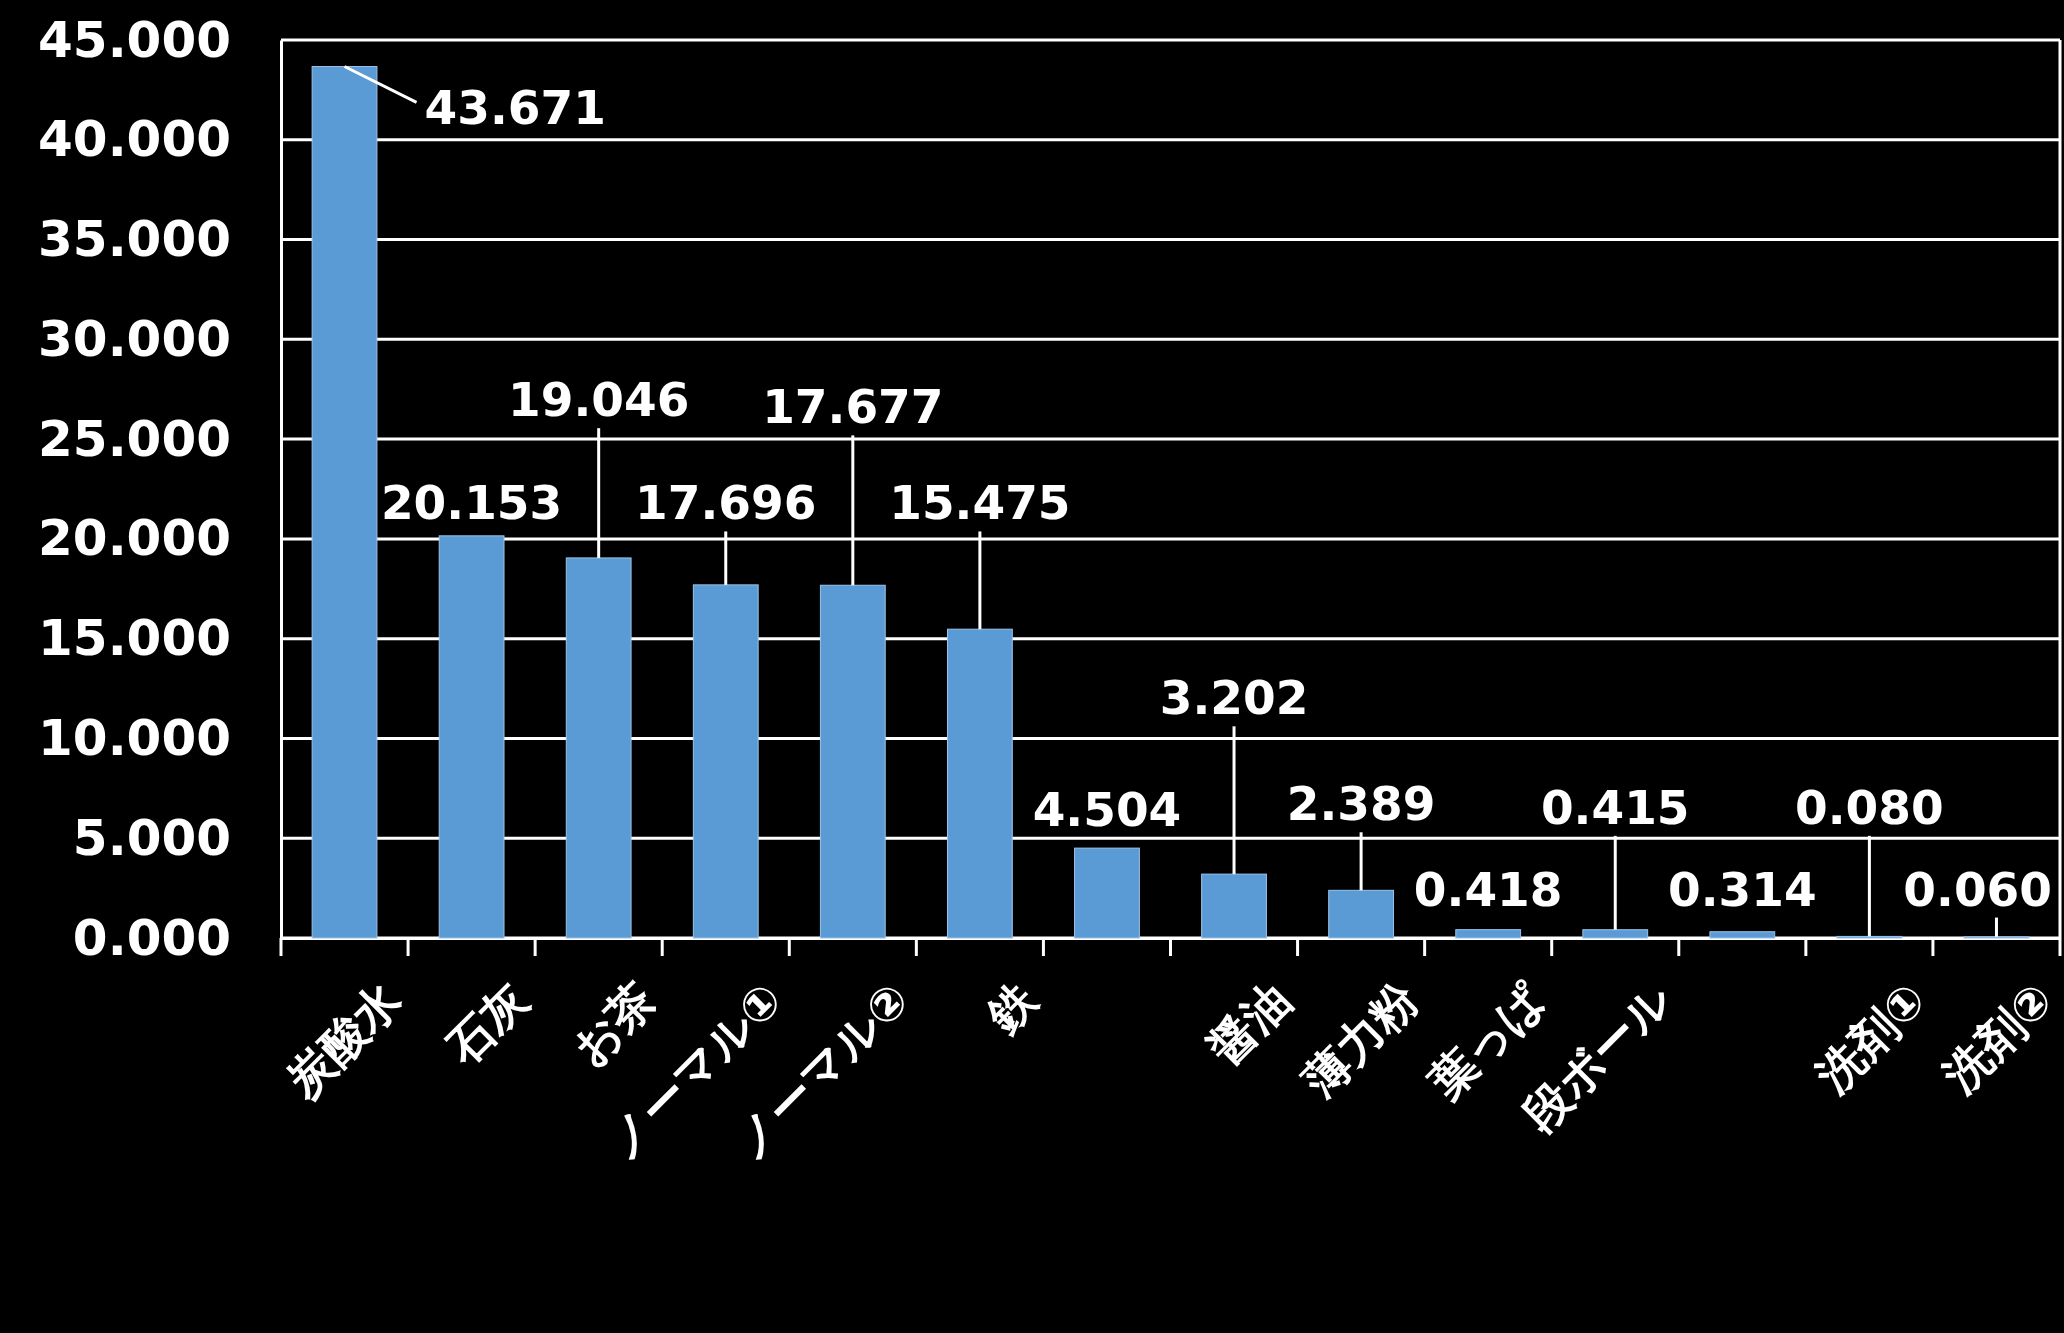 Image resolution: width=2064 pixels, height=1333 pixels. I want to click on data-label: 0.080, so click(1869, 807).